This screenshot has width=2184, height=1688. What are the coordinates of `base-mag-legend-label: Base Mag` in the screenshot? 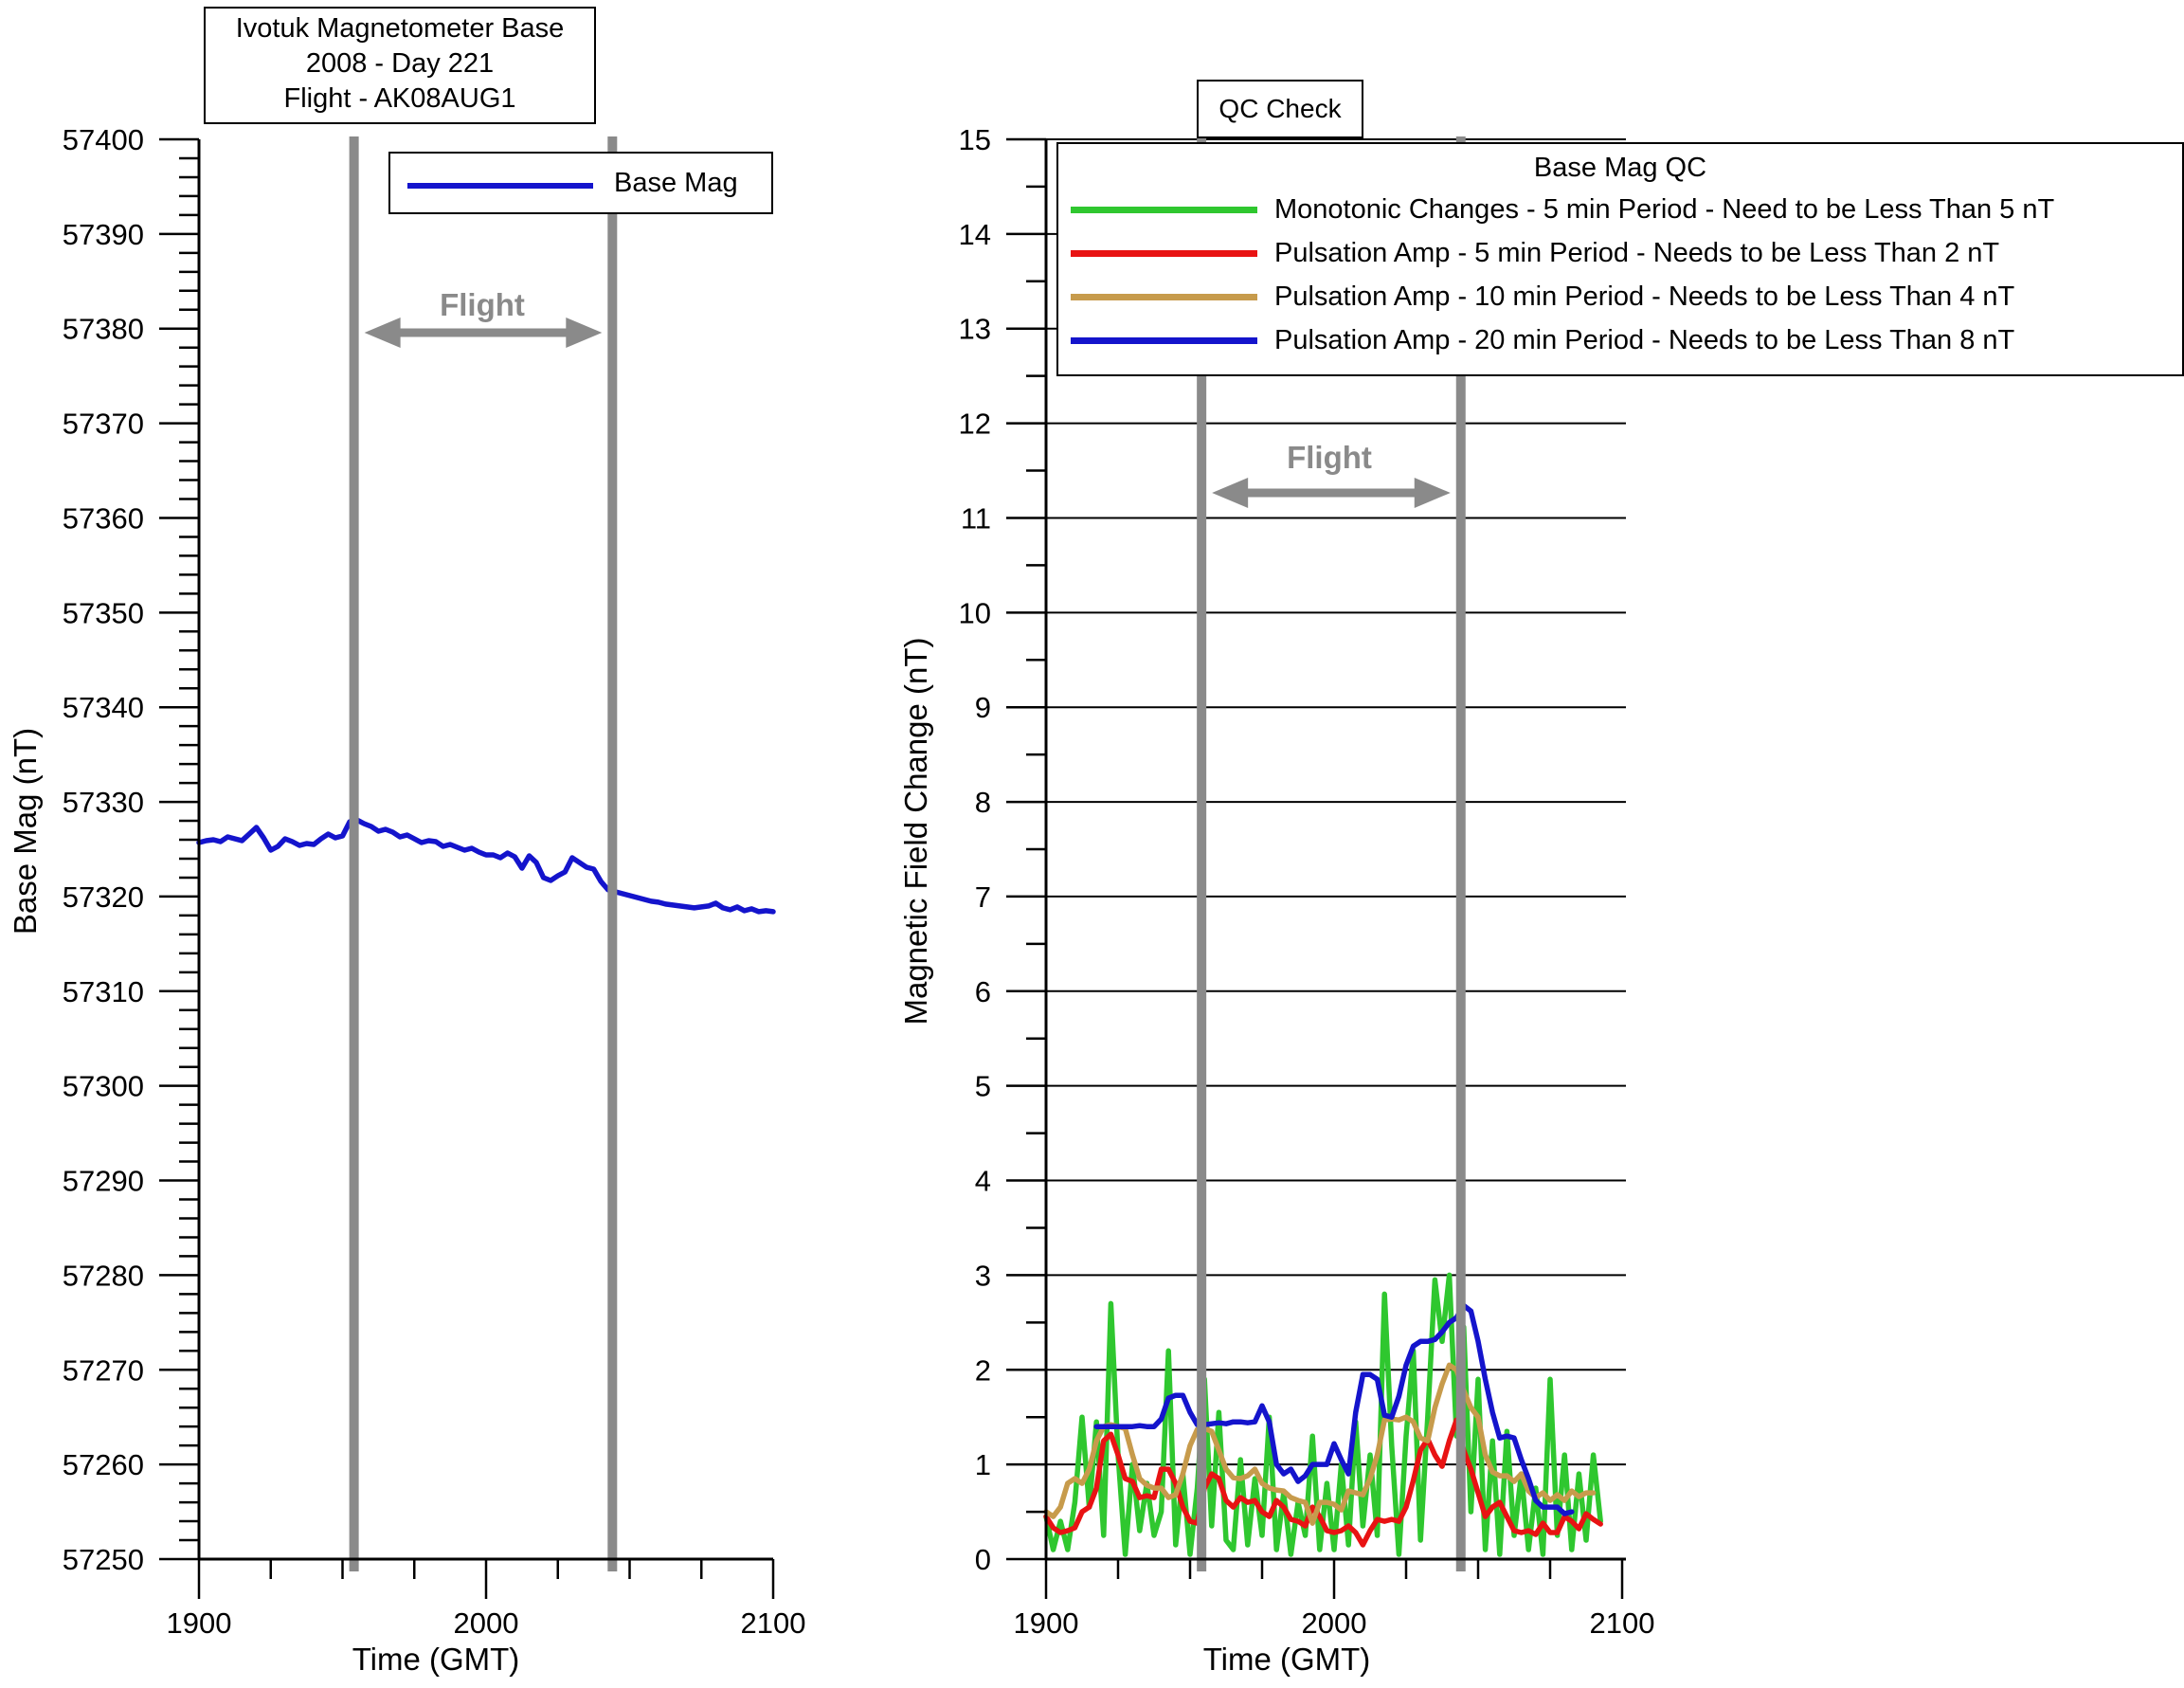 It's located at (676, 183).